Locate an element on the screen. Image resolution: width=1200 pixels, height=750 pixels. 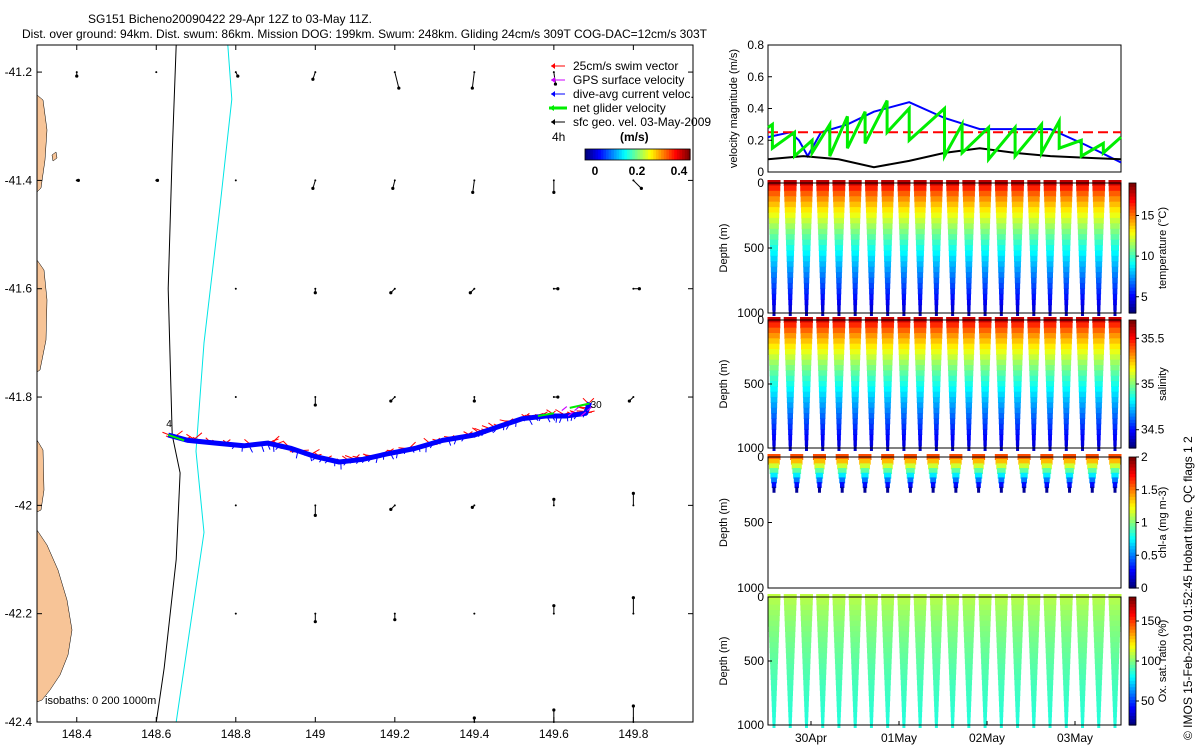
section-y-axis-label: Depth (m) is located at coordinates (724, 661).